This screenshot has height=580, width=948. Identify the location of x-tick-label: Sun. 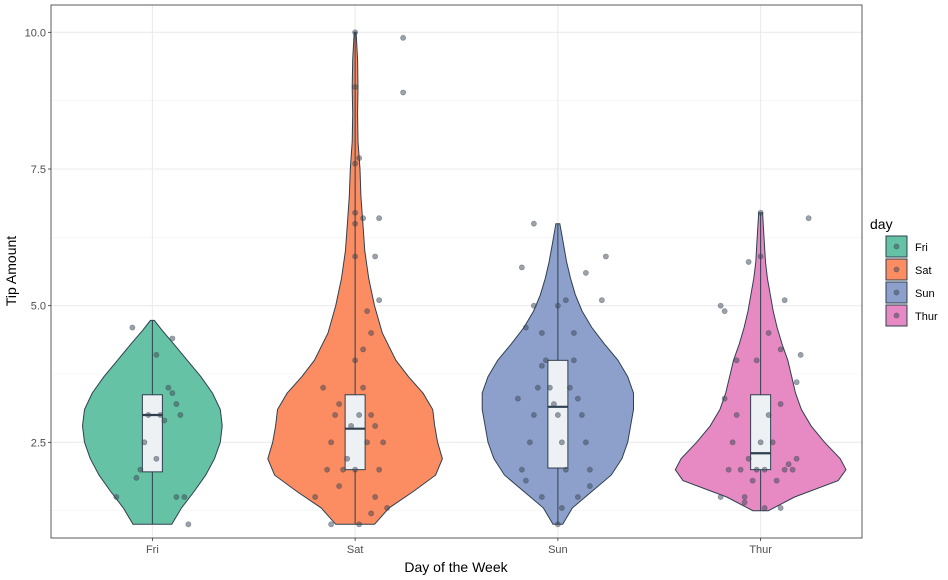
(558, 550).